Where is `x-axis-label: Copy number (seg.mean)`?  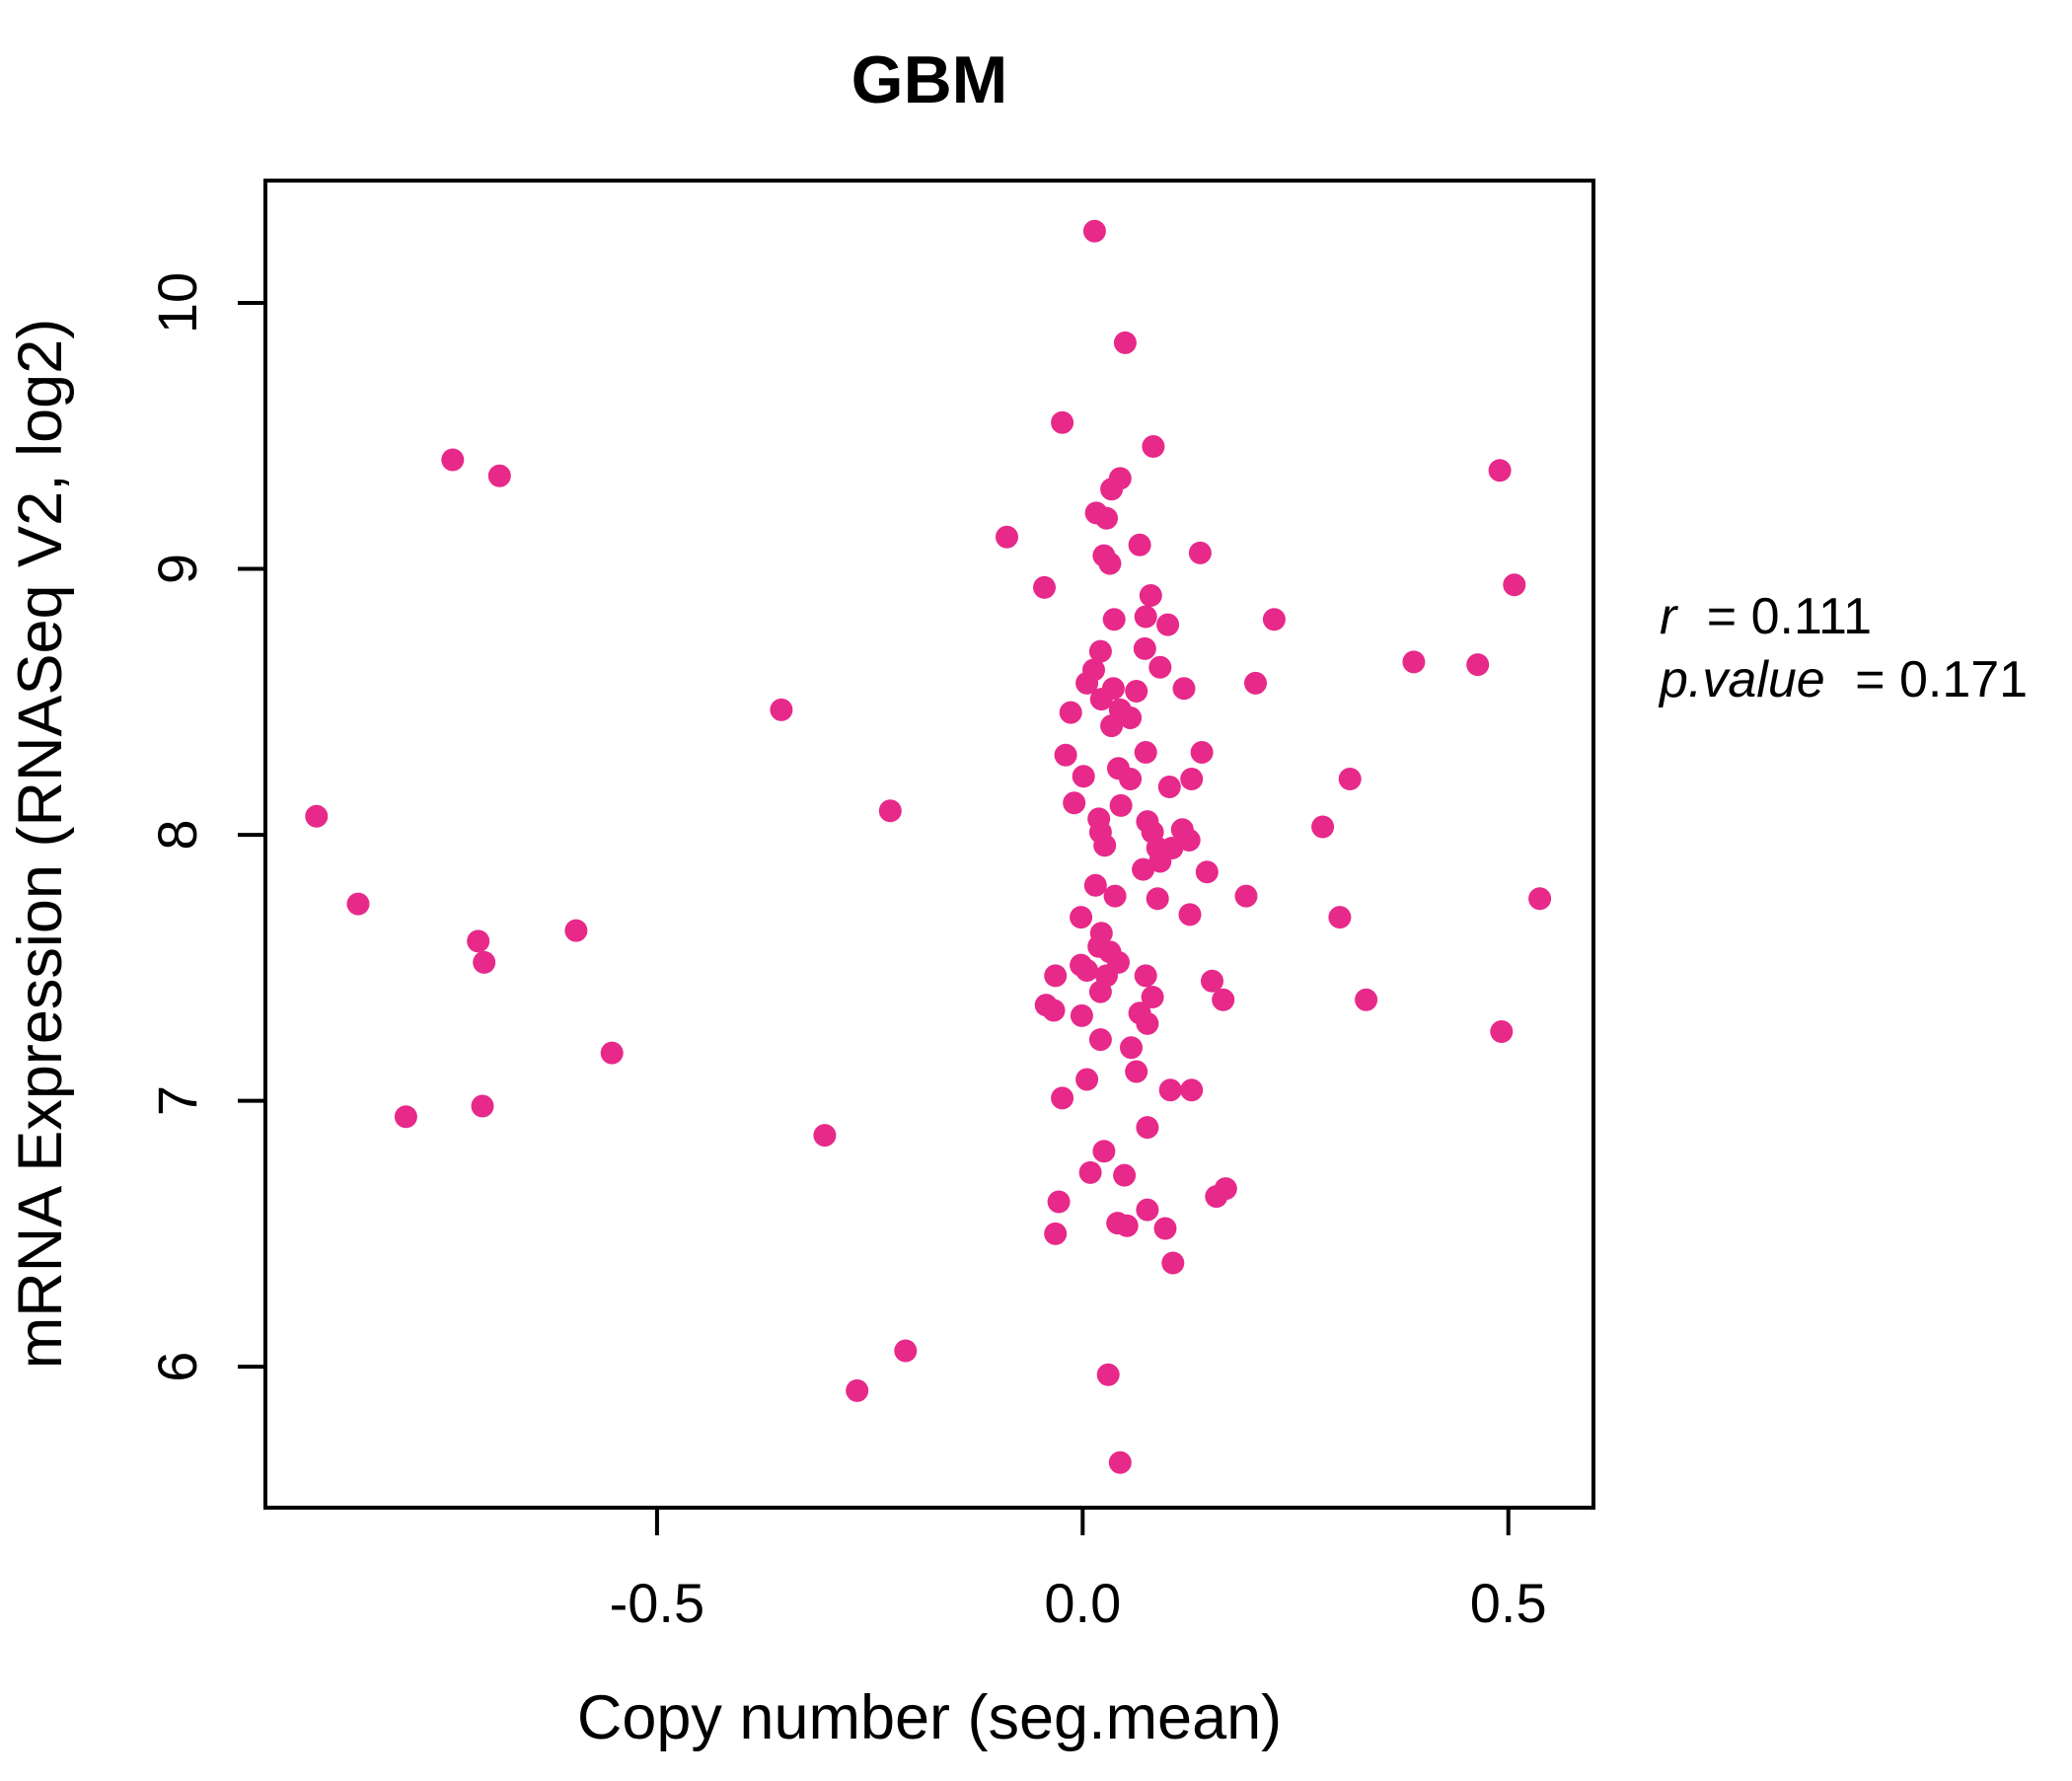
x-axis-label: Copy number (seg.mean) is located at coordinates (929, 1718).